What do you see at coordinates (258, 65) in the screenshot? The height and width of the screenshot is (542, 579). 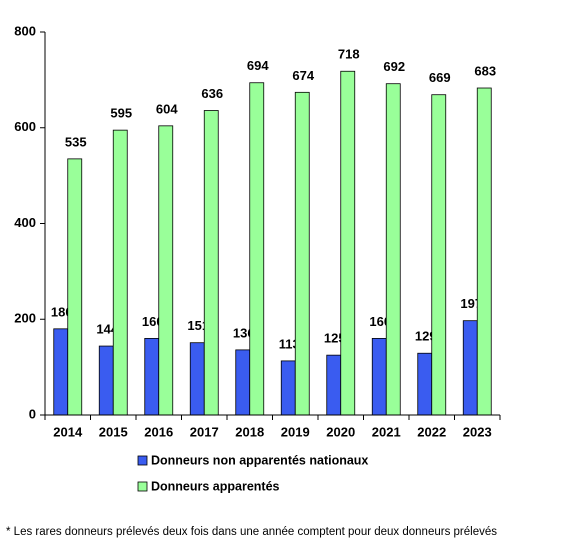 I see `value-label: 694` at bounding box center [258, 65].